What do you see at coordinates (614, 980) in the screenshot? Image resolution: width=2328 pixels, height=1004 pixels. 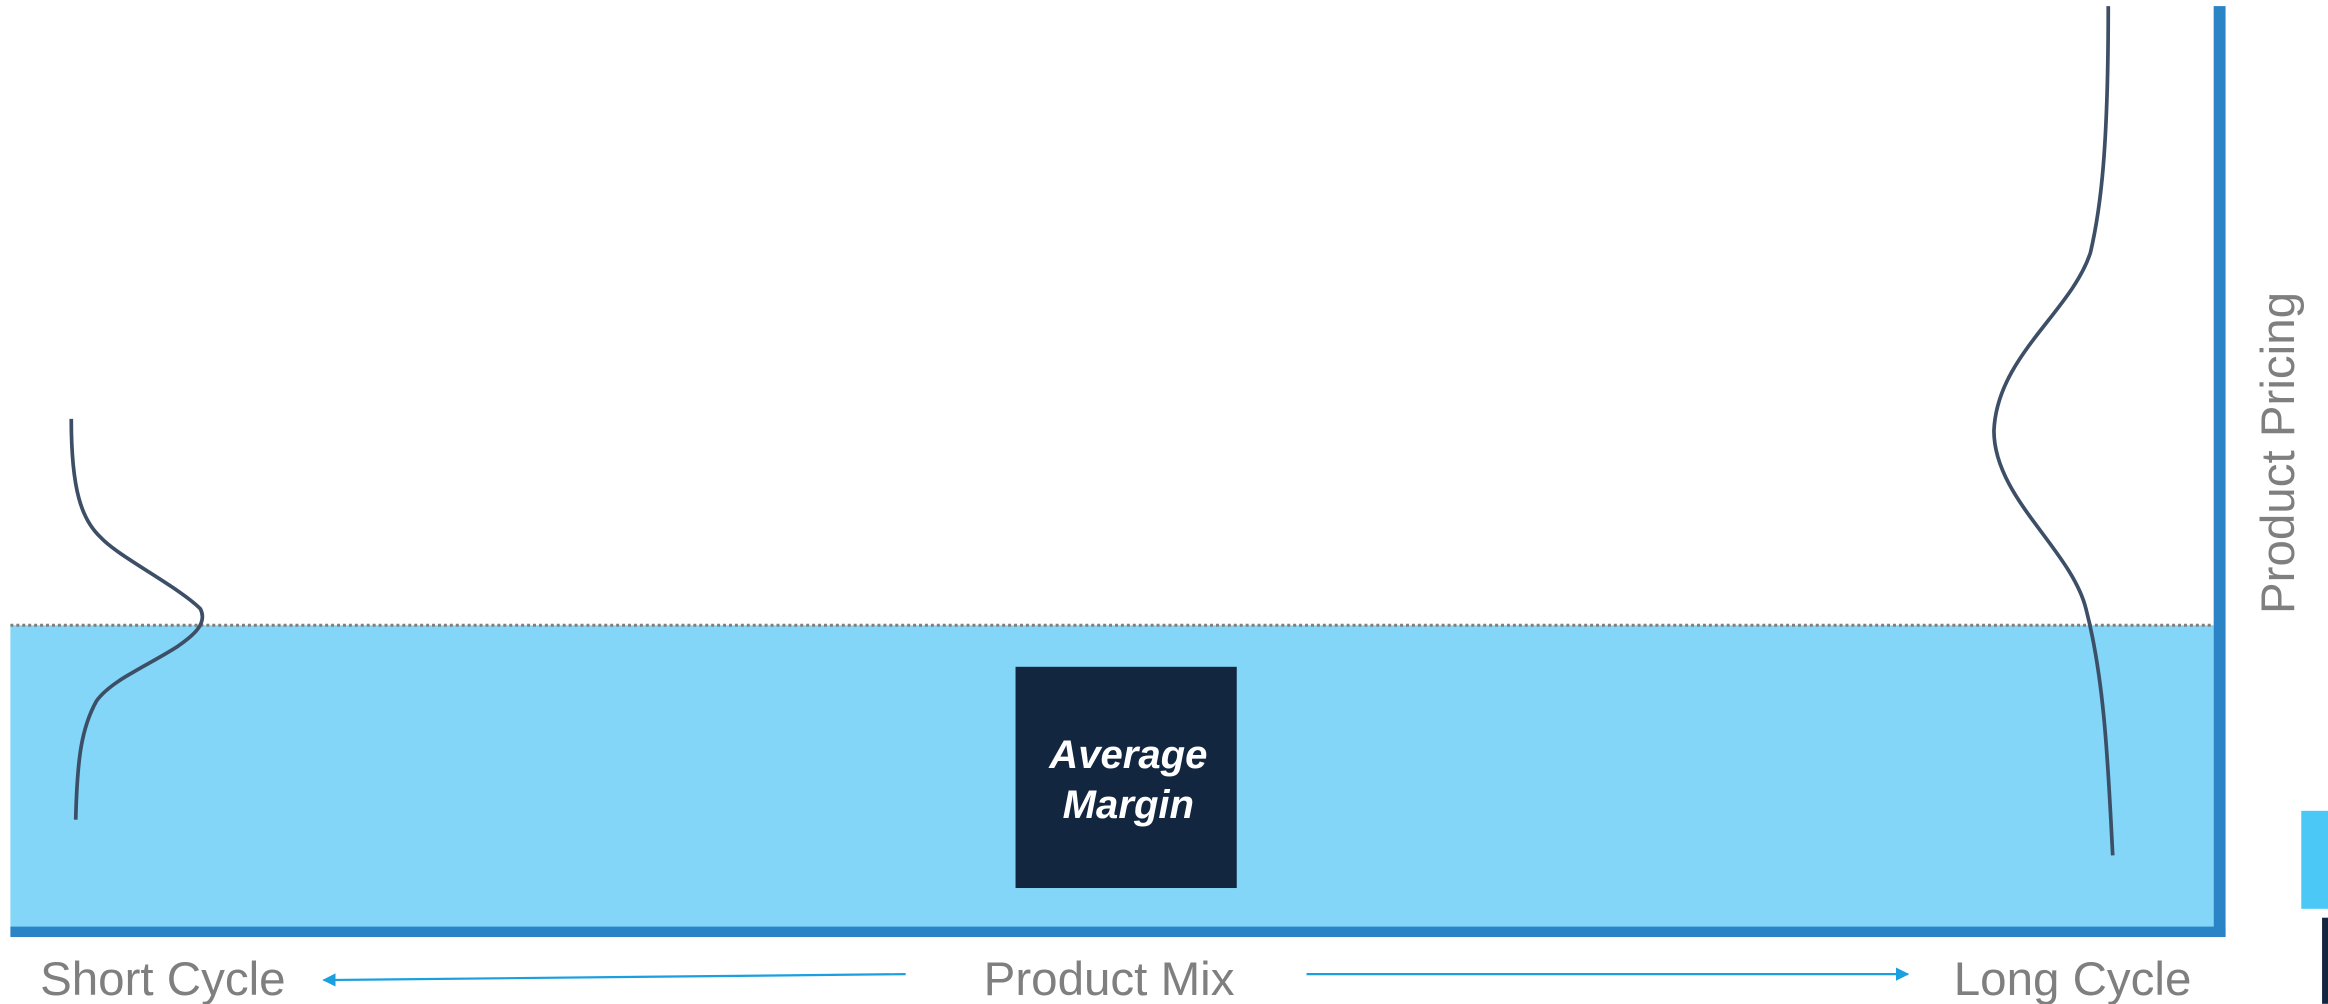 I see `arrow-left` at bounding box center [614, 980].